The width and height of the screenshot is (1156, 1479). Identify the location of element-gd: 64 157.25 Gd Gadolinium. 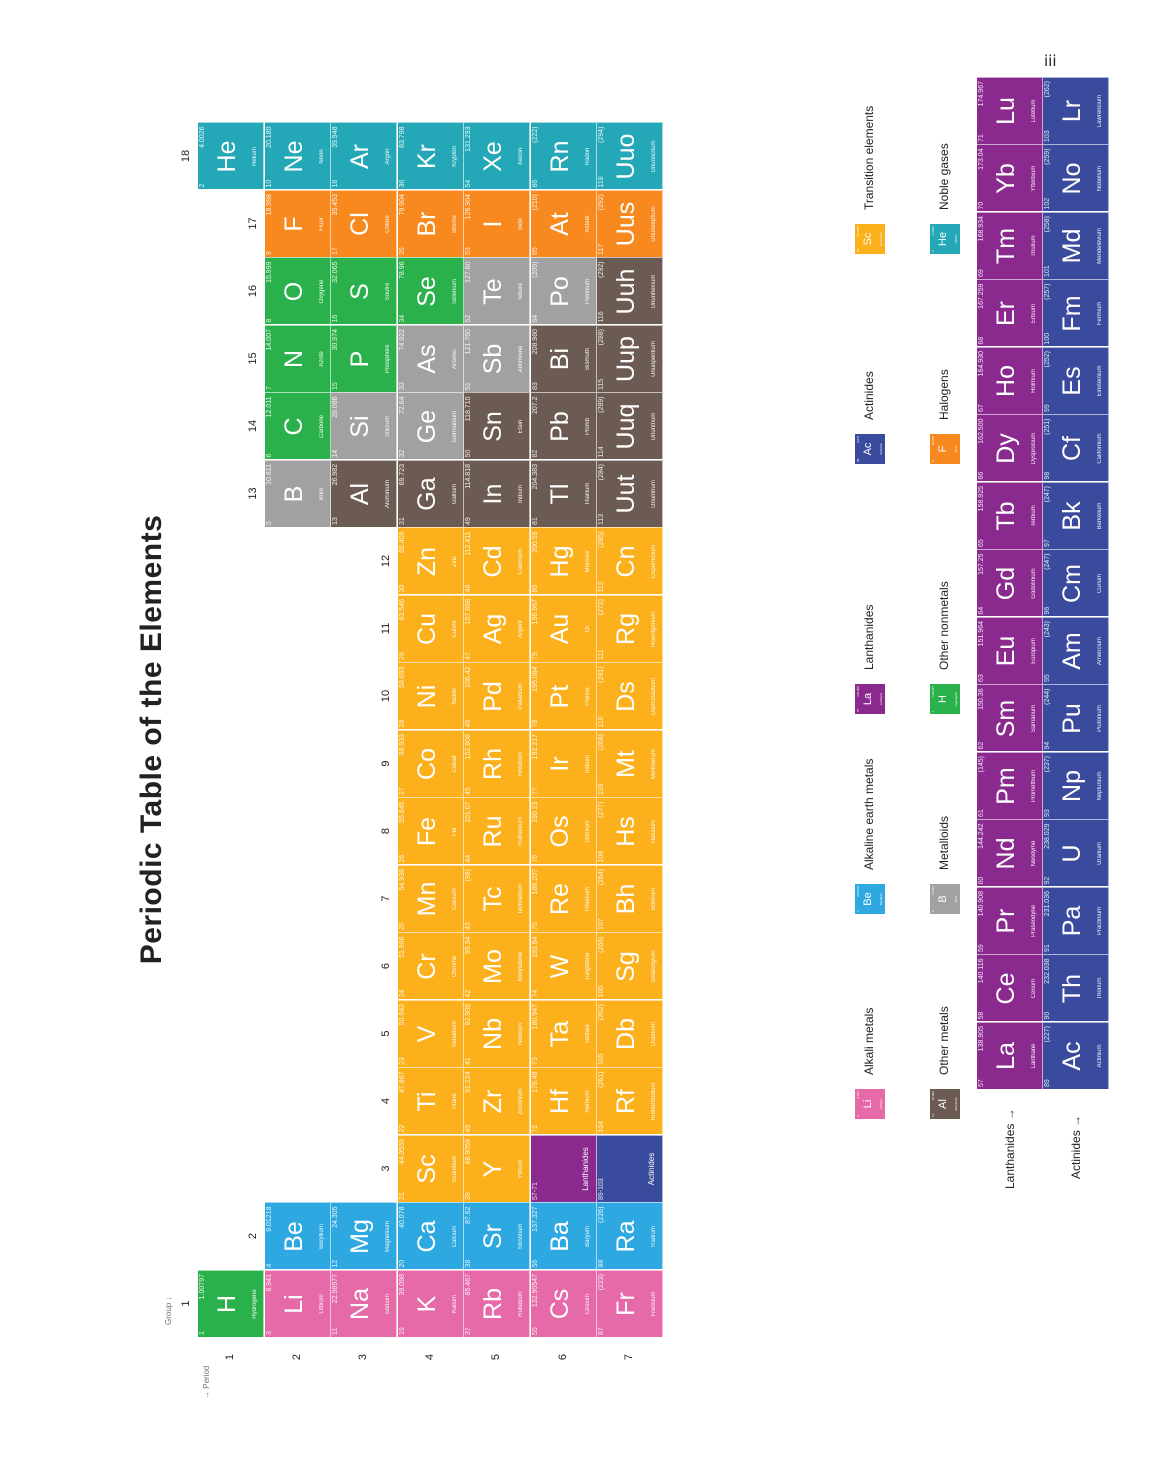
(1009, 583).